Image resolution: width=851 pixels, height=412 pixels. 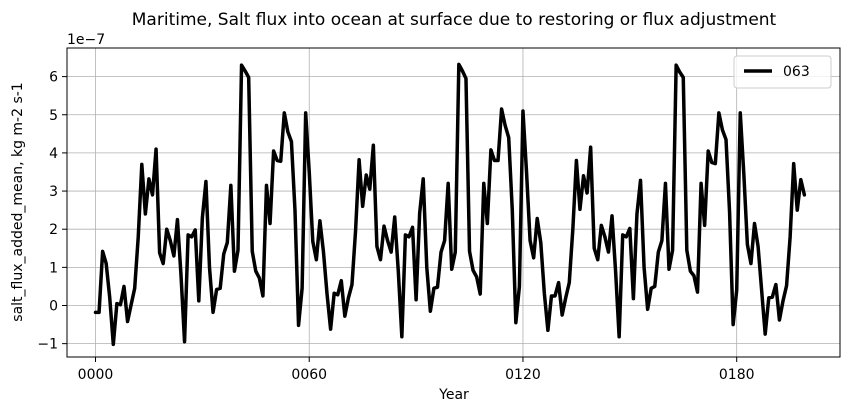 What do you see at coordinates (18, 201) in the screenshot?
I see `y-axis-label: salt_flux_added_mean, kg m-2 s-1` at bounding box center [18, 201].